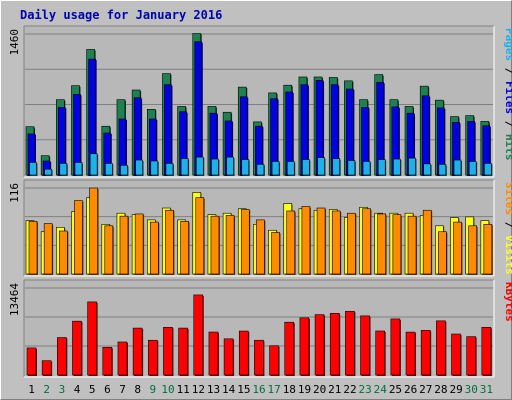 The height and width of the screenshot is (400, 512). Describe the element at coordinates (137, 389) in the screenshot. I see `day-label-8: 8` at that location.